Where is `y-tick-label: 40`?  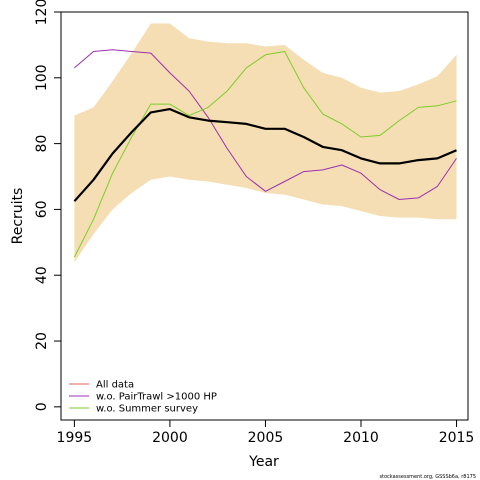
y-tick-label: 40 is located at coordinates (42, 275).